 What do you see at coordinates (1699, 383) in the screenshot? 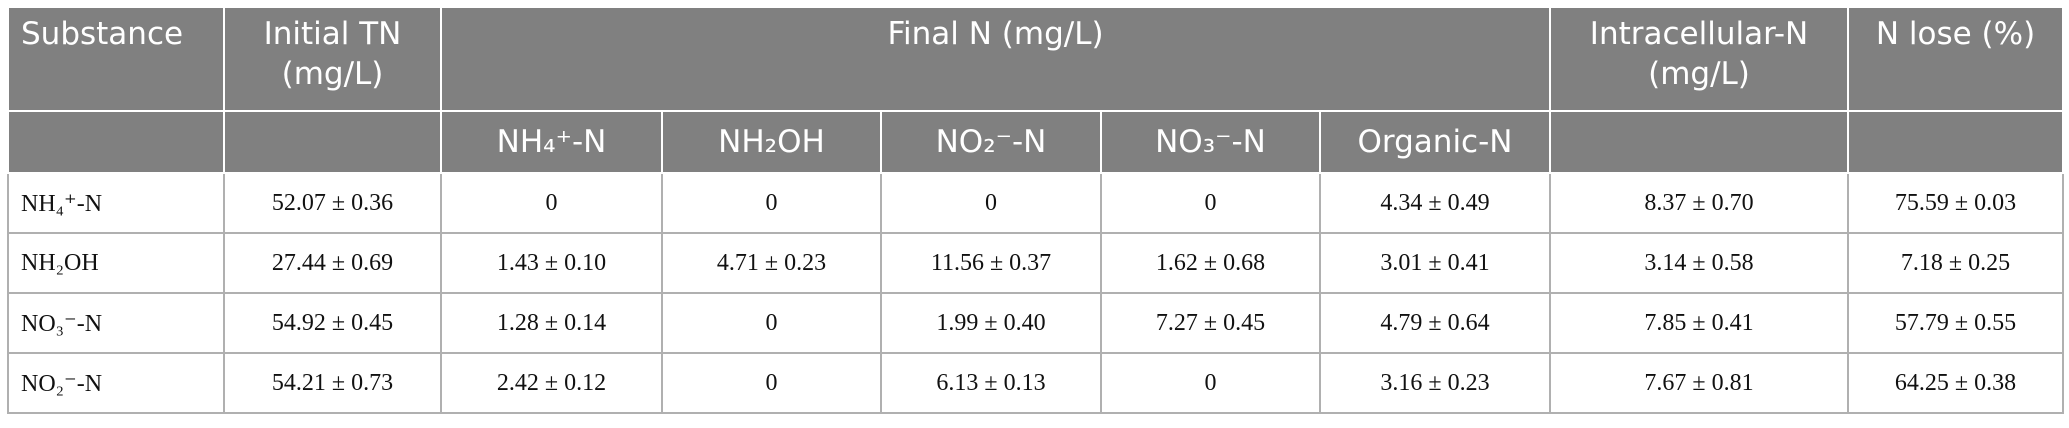
I see `body-cell: 7.67 ± 0.81` at bounding box center [1699, 383].